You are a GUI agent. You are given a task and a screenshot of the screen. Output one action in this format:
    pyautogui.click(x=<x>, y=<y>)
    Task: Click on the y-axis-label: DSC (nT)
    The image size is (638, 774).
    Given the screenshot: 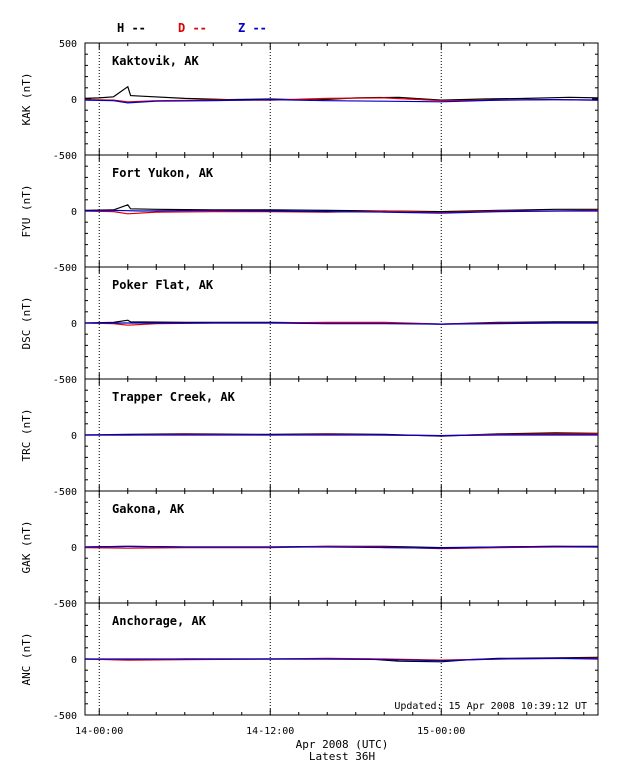 What is the action you would take?
    pyautogui.click(x=26, y=323)
    